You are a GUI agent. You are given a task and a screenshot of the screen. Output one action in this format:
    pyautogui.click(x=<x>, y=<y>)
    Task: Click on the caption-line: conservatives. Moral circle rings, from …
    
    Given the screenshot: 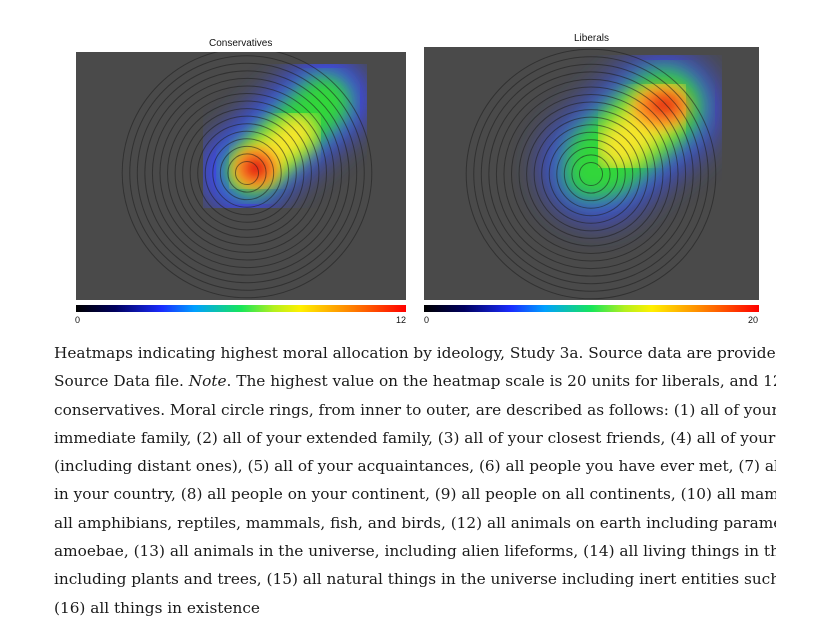 What is the action you would take?
    pyautogui.click(x=415, y=409)
    